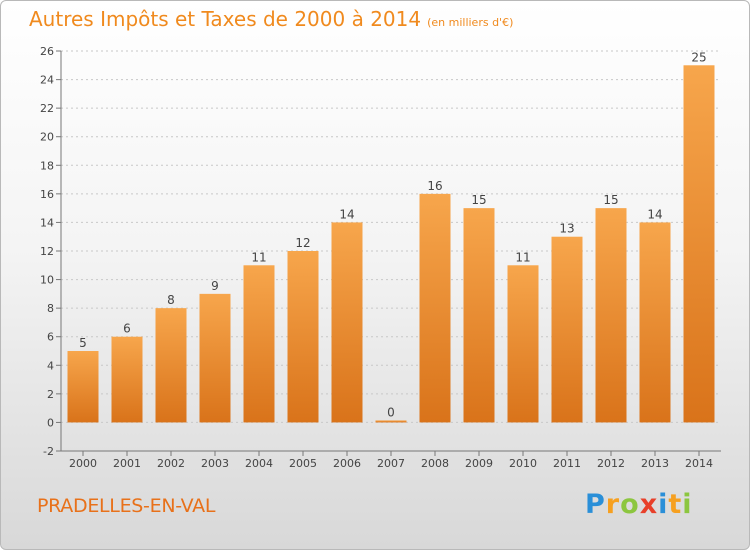 This screenshot has height=550, width=750. I want to click on data-label-2004: 11, so click(258, 257).